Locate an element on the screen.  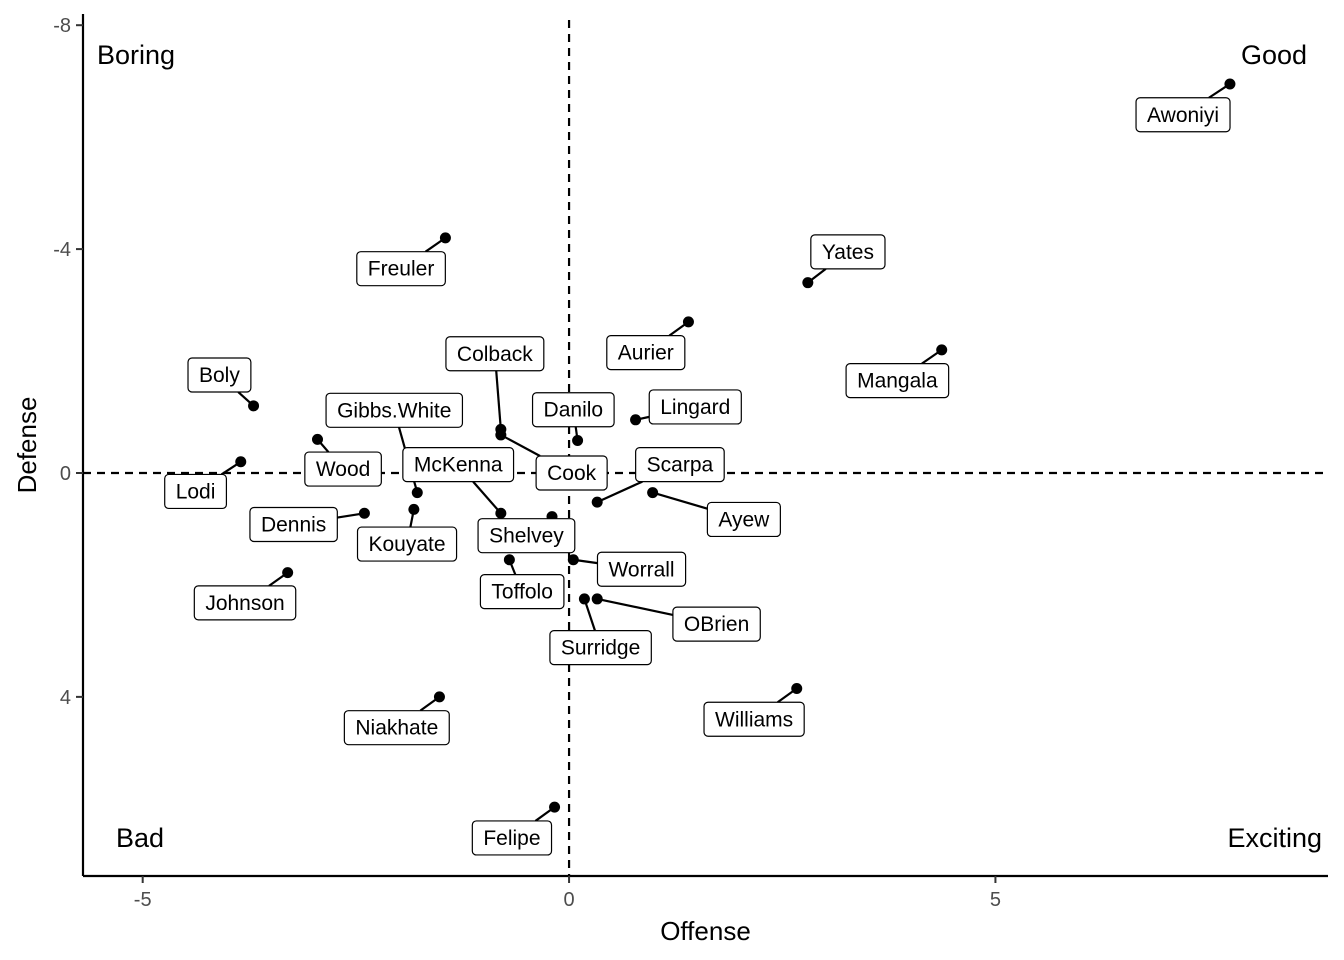
point-label: Felipe is located at coordinates (512, 838).